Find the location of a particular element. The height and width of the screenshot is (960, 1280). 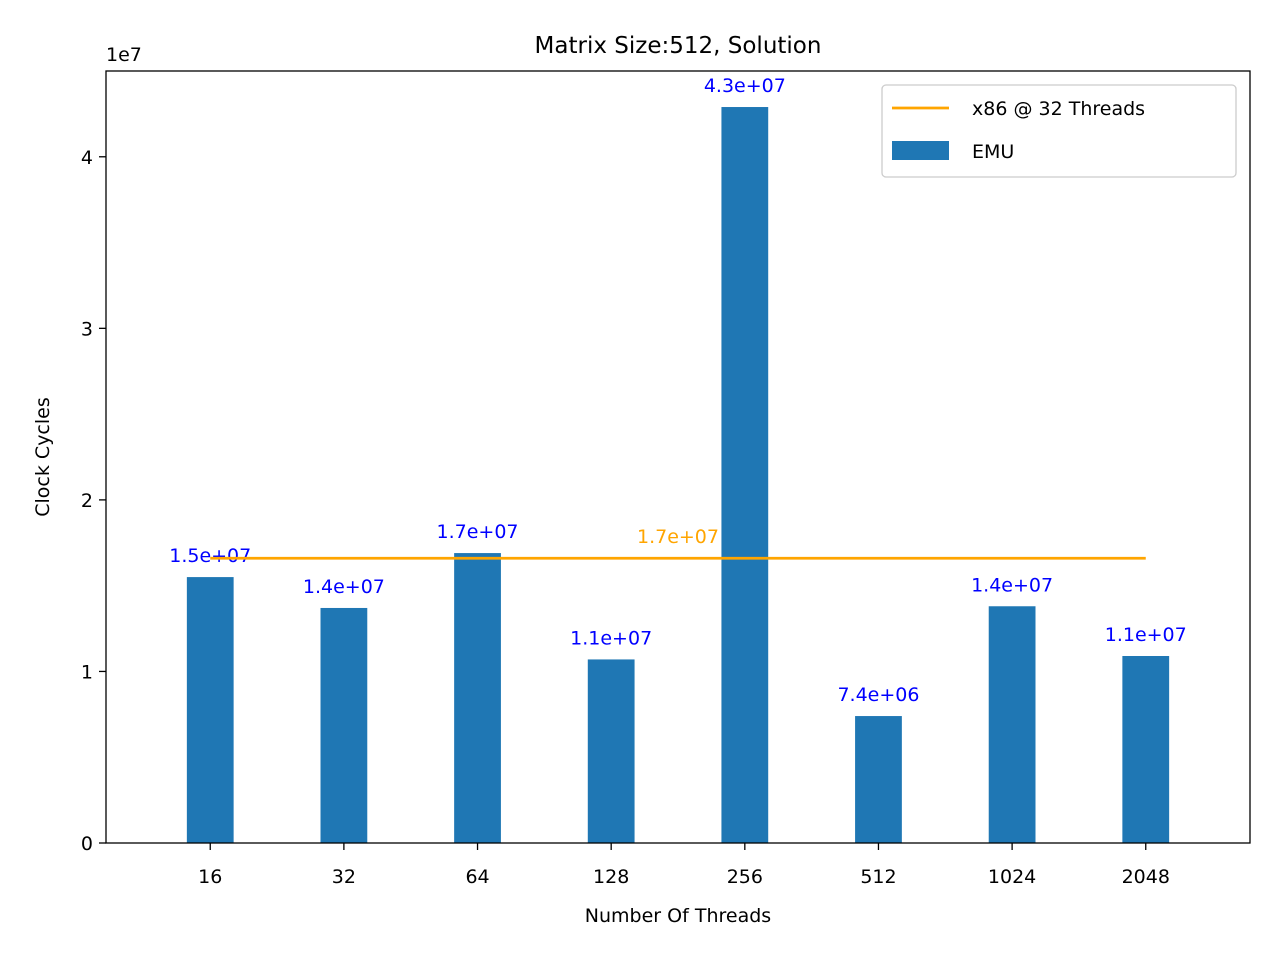

bar-value-label-64: 1.7e+07 is located at coordinates (478, 532).